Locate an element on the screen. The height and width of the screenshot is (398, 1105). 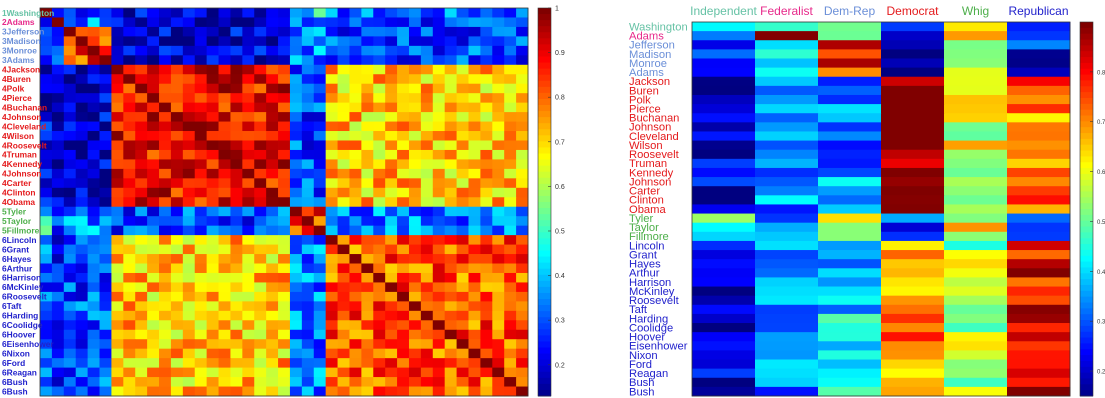
column-label: Whig is located at coordinates (975, 11).